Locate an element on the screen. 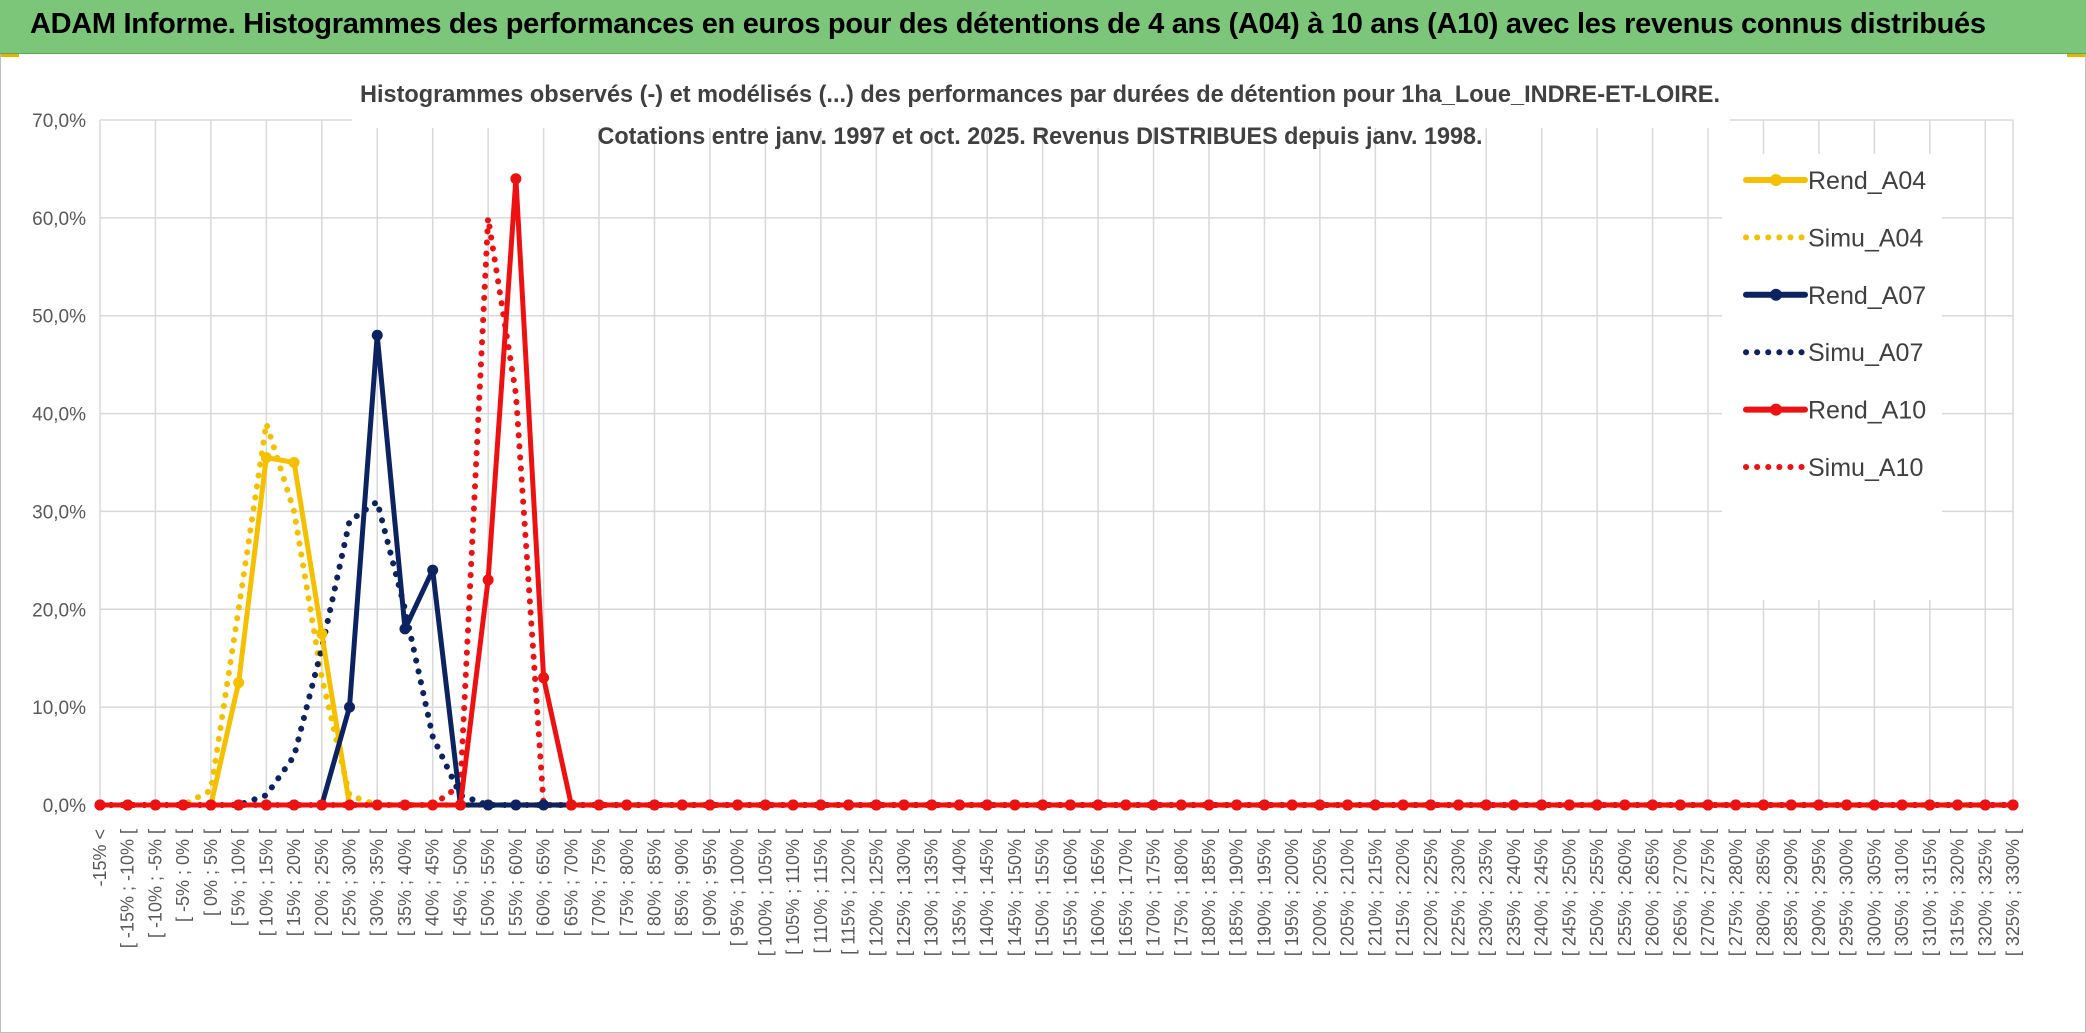  x-tick-label: [ 185% ; 190% [ is located at coordinates (1237, 892).